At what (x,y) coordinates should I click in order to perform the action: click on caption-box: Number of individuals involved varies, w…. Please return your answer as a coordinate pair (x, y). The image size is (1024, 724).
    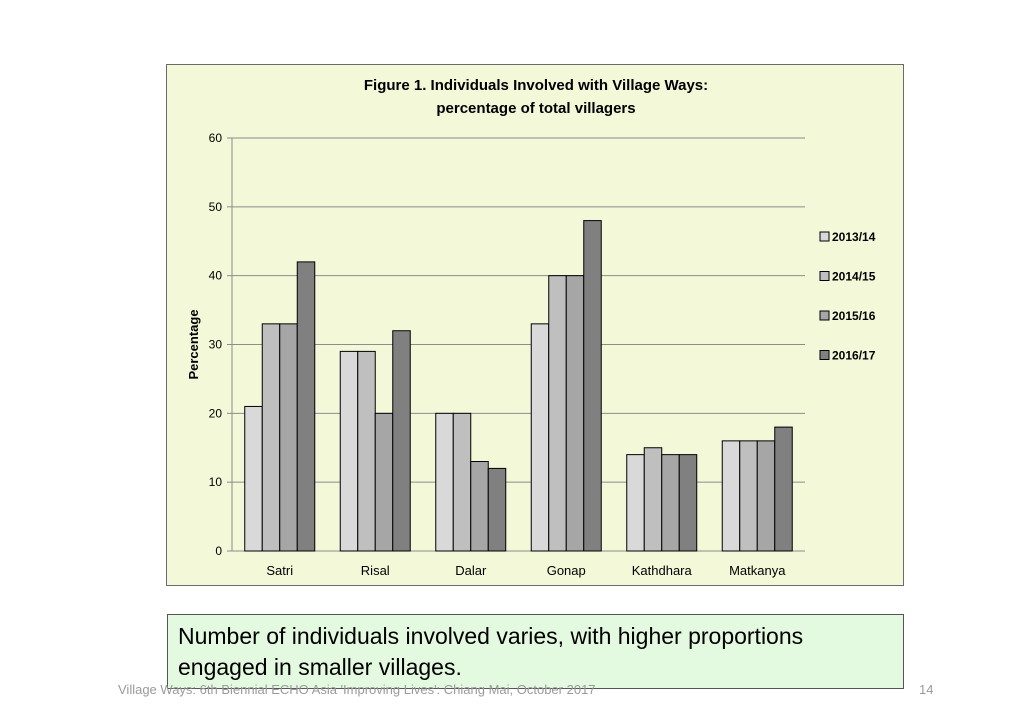
    Looking at the image, I should click on (535, 651).